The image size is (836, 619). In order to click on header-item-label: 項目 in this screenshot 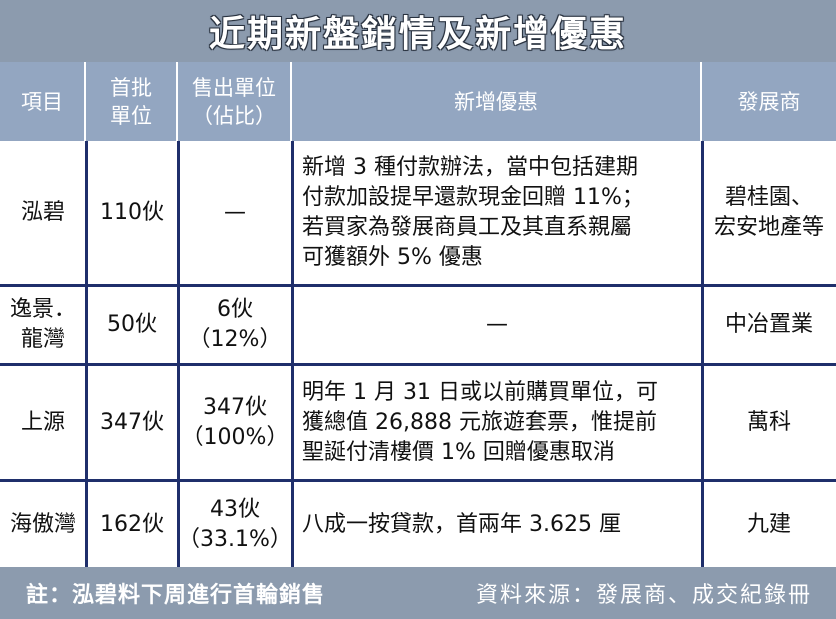, I will do `click(42, 101)`.